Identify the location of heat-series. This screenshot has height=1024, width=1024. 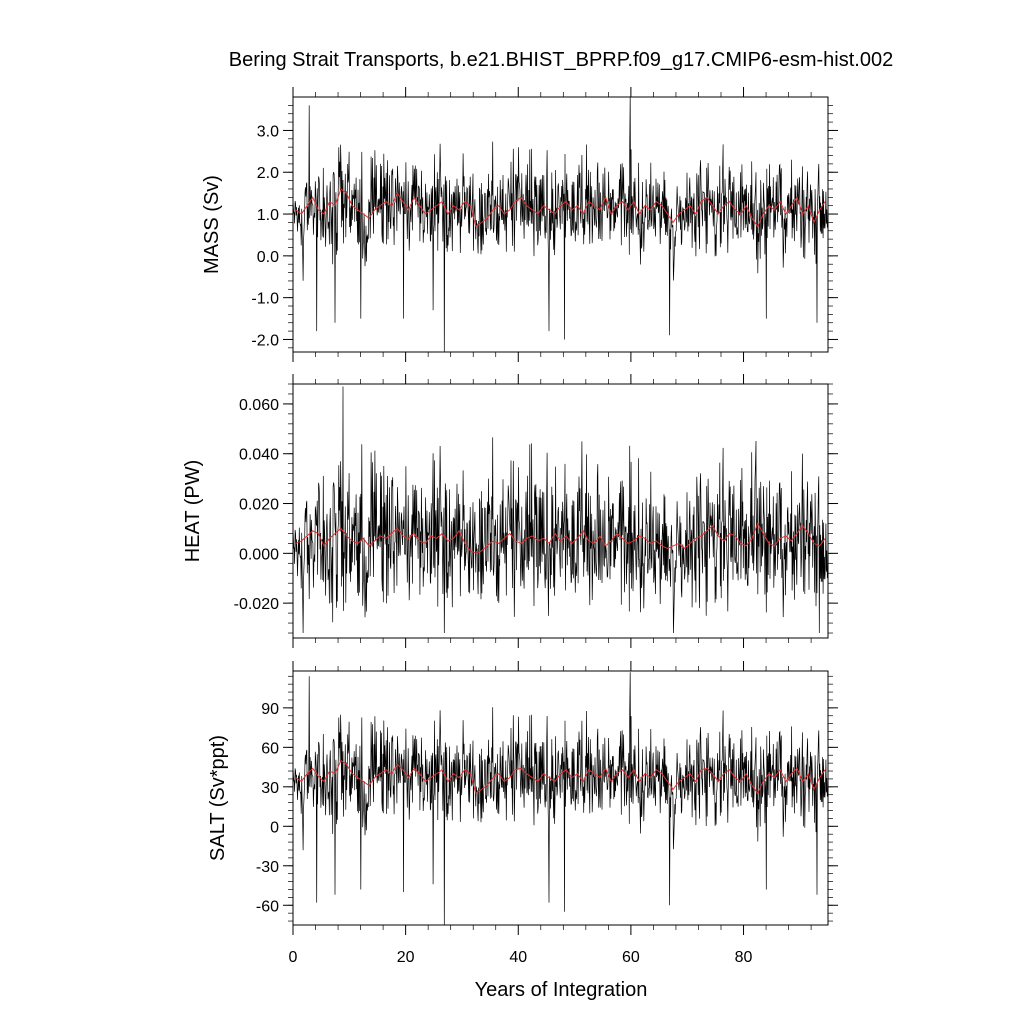
(560, 510).